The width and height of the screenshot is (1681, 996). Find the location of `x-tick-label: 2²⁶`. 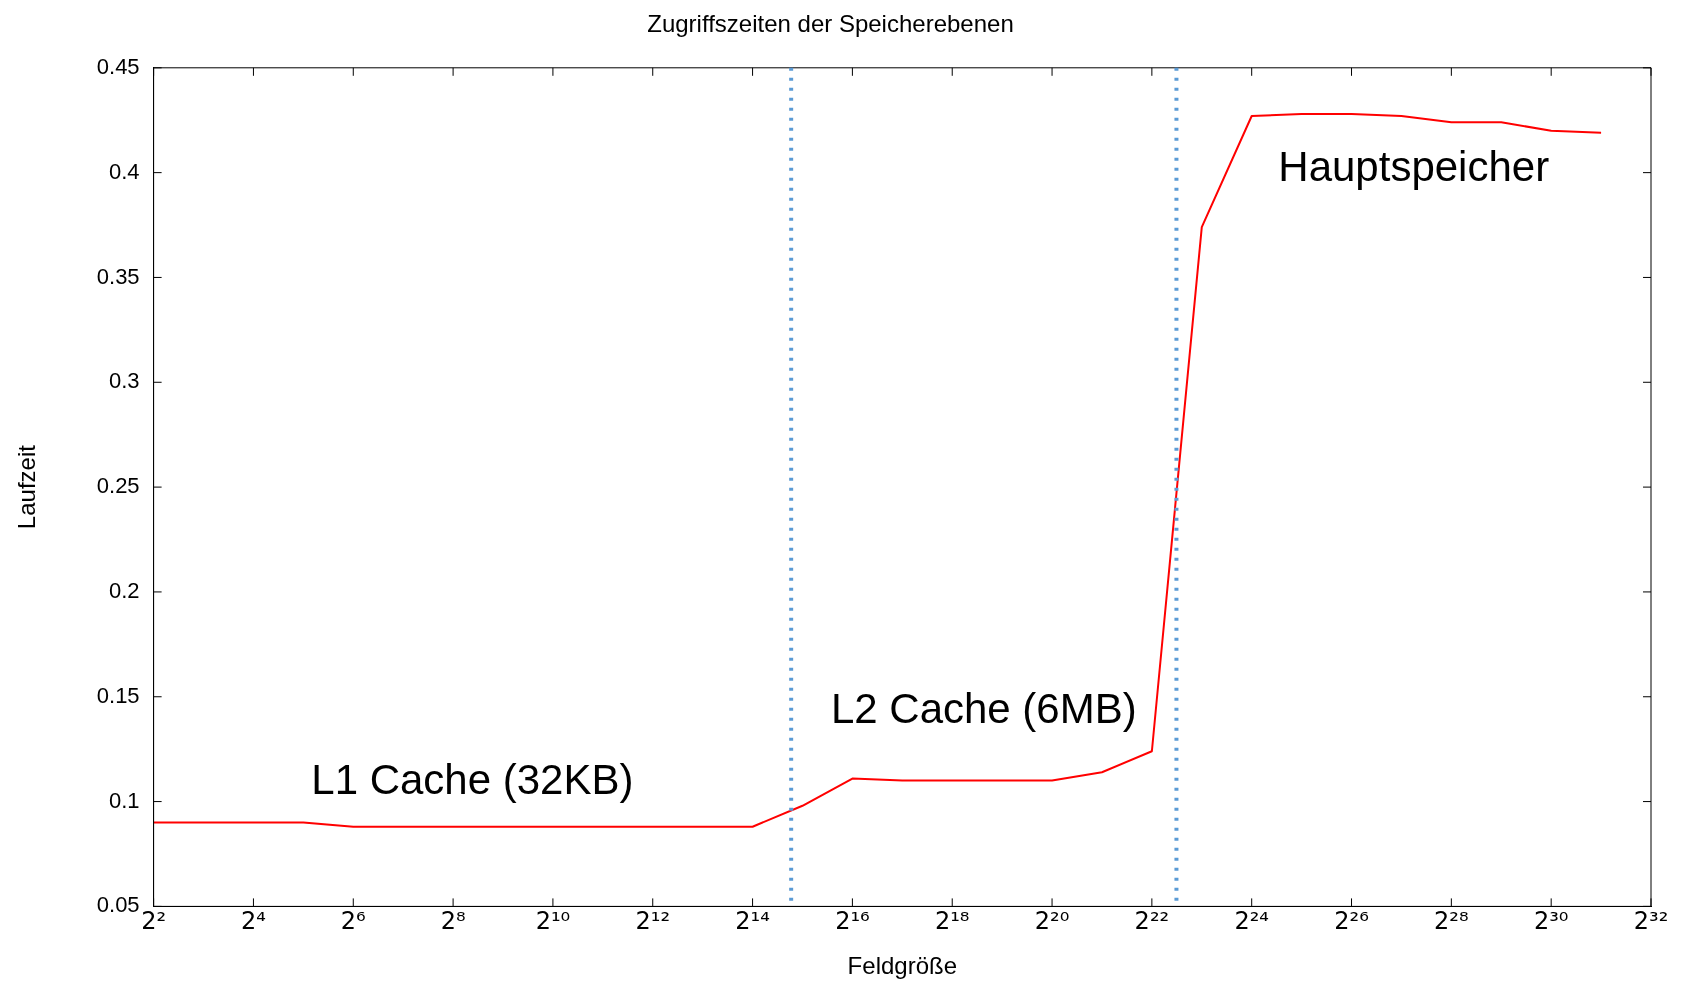

x-tick-label: 2²⁶ is located at coordinates (1351, 921).